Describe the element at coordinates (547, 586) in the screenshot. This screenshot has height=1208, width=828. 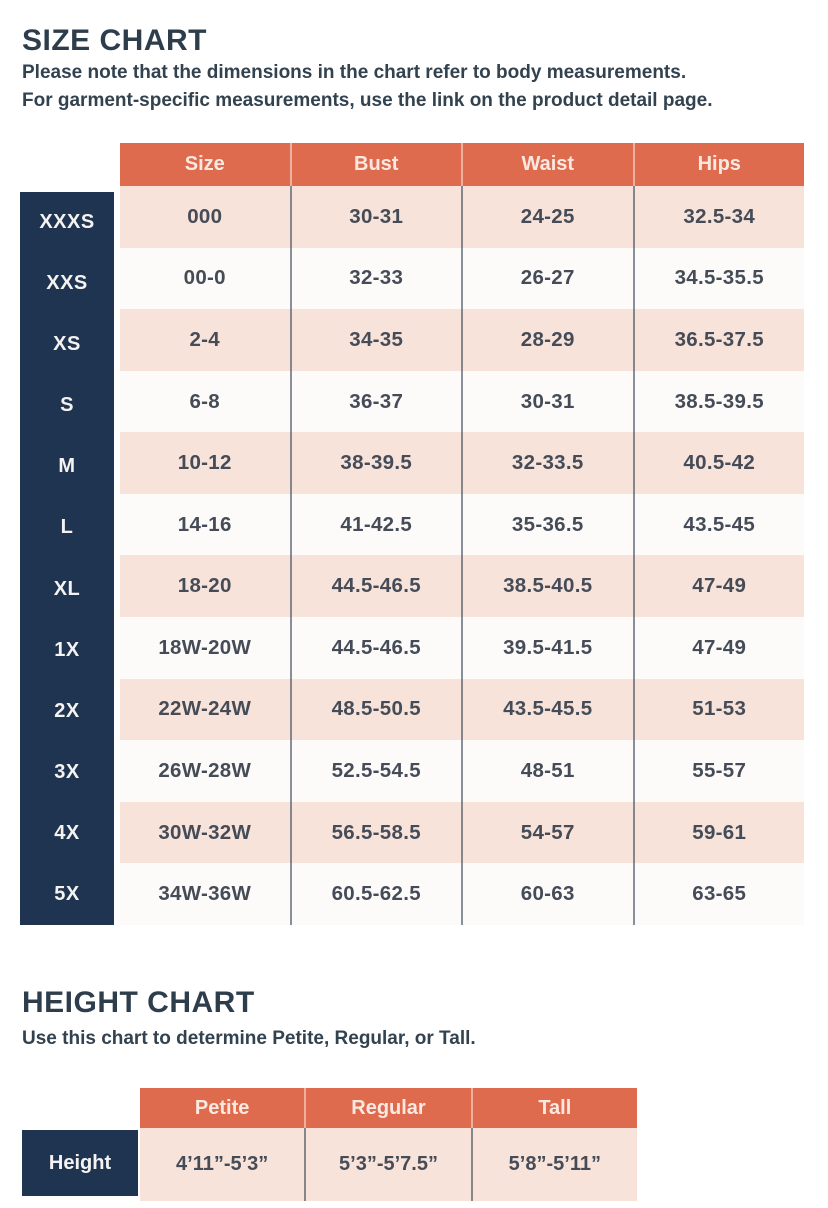
I see `cell-waist: 38.5-40.5` at that location.